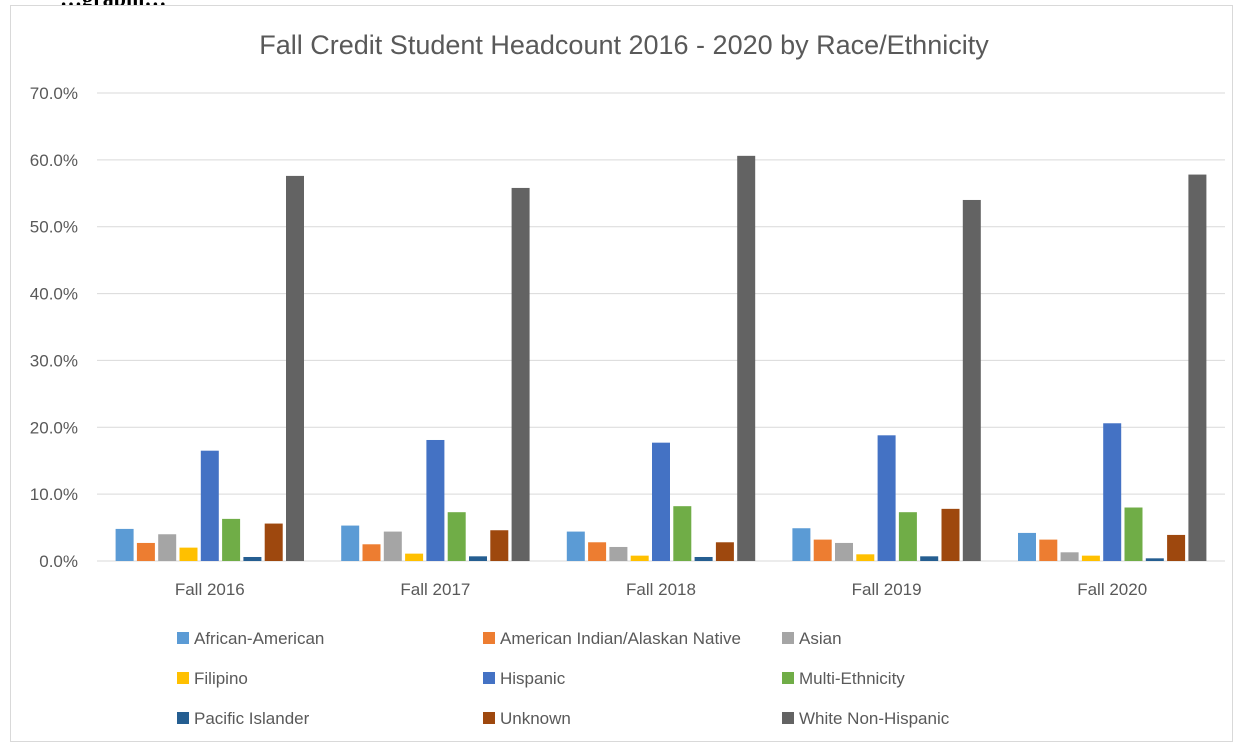 The image size is (1249, 751). What do you see at coordinates (371, 552) in the screenshot?
I see `bar-american-indian-alaskan-native-fall-2017` at bounding box center [371, 552].